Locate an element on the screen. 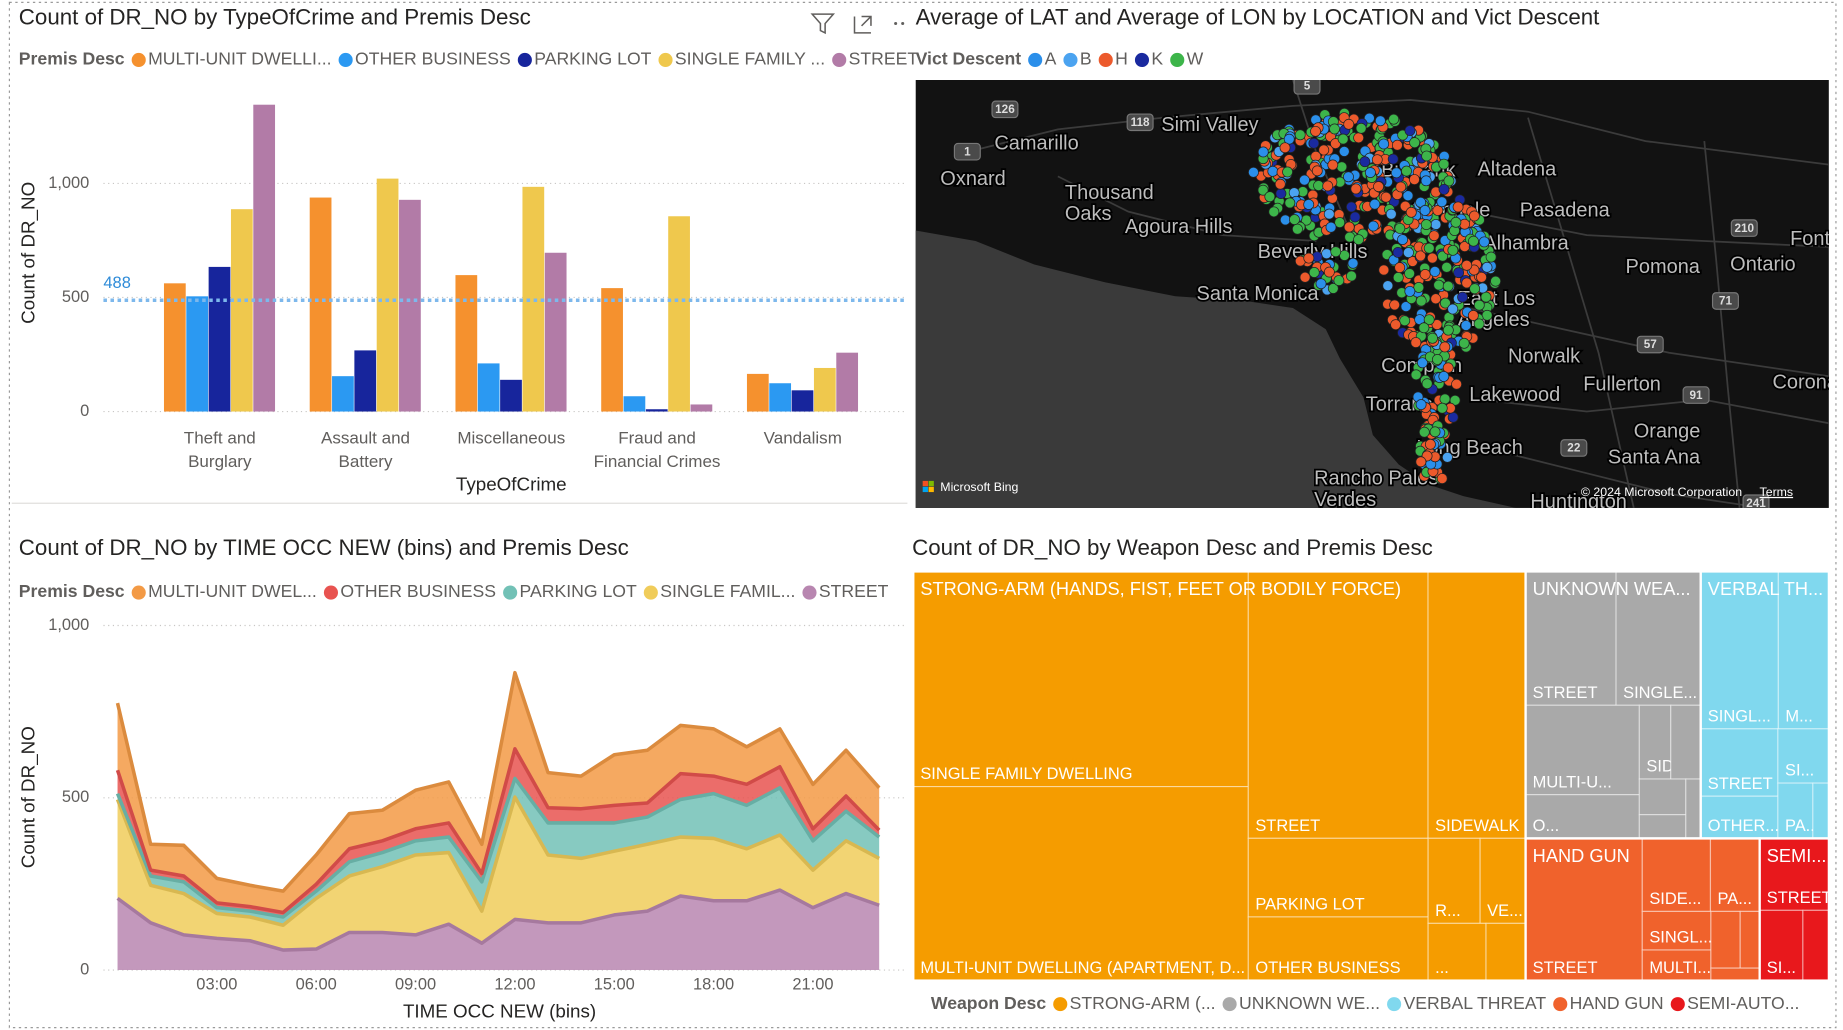 Image resolution: width=1843 pixels, height=1030 pixels. x-tick-label: 15:00 is located at coordinates (614, 985).